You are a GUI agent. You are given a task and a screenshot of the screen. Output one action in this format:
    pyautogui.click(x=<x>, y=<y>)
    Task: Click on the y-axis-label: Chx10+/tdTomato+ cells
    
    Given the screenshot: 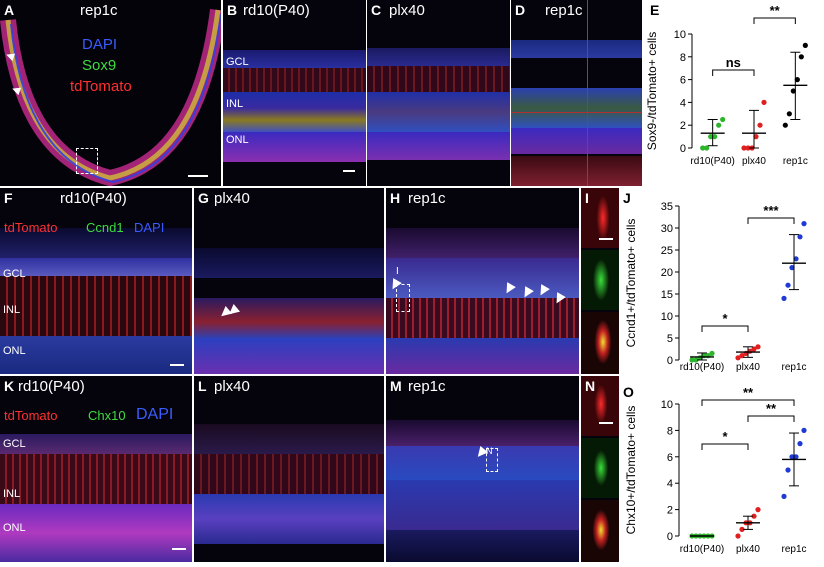 What is the action you would take?
    pyautogui.click(x=631, y=470)
    